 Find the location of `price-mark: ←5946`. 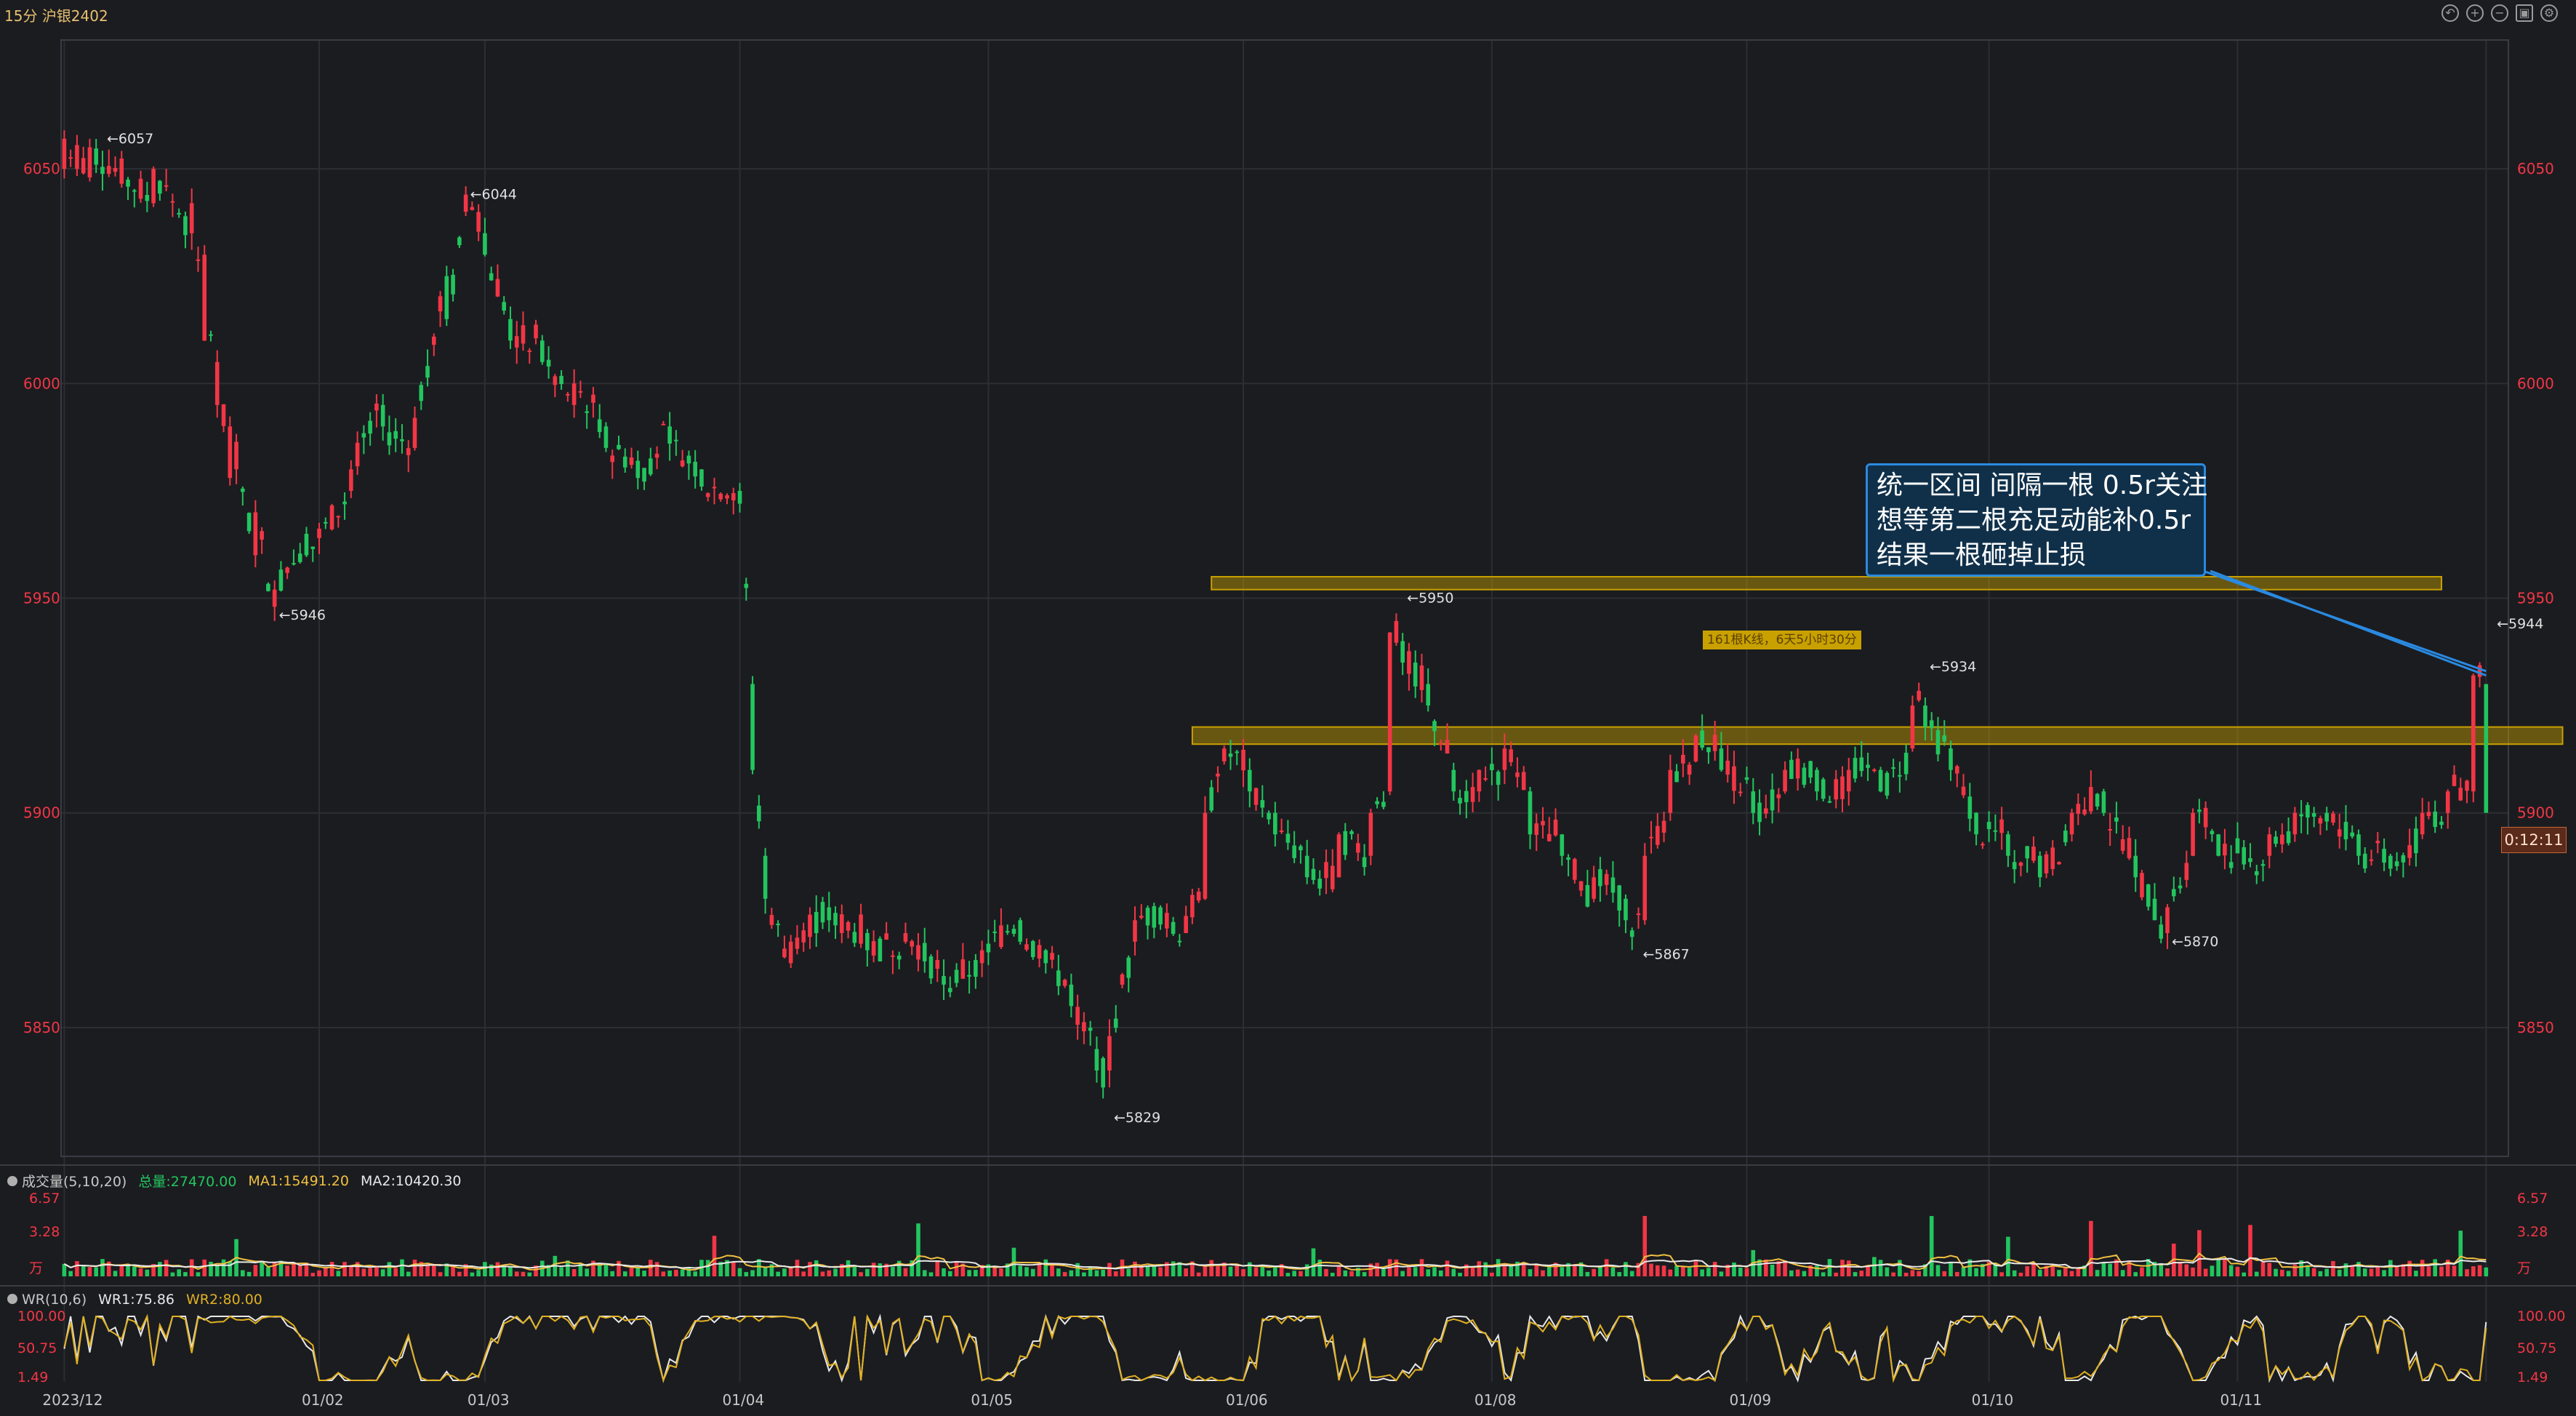

price-mark: ←5946 is located at coordinates (302, 615).